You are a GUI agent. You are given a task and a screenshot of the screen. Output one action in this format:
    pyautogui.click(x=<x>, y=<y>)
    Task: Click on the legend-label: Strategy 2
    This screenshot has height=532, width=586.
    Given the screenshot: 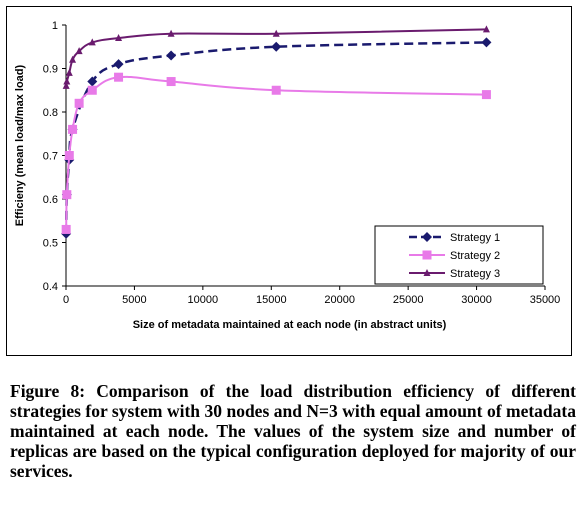 What is the action you would take?
    pyautogui.click(x=475, y=256)
    